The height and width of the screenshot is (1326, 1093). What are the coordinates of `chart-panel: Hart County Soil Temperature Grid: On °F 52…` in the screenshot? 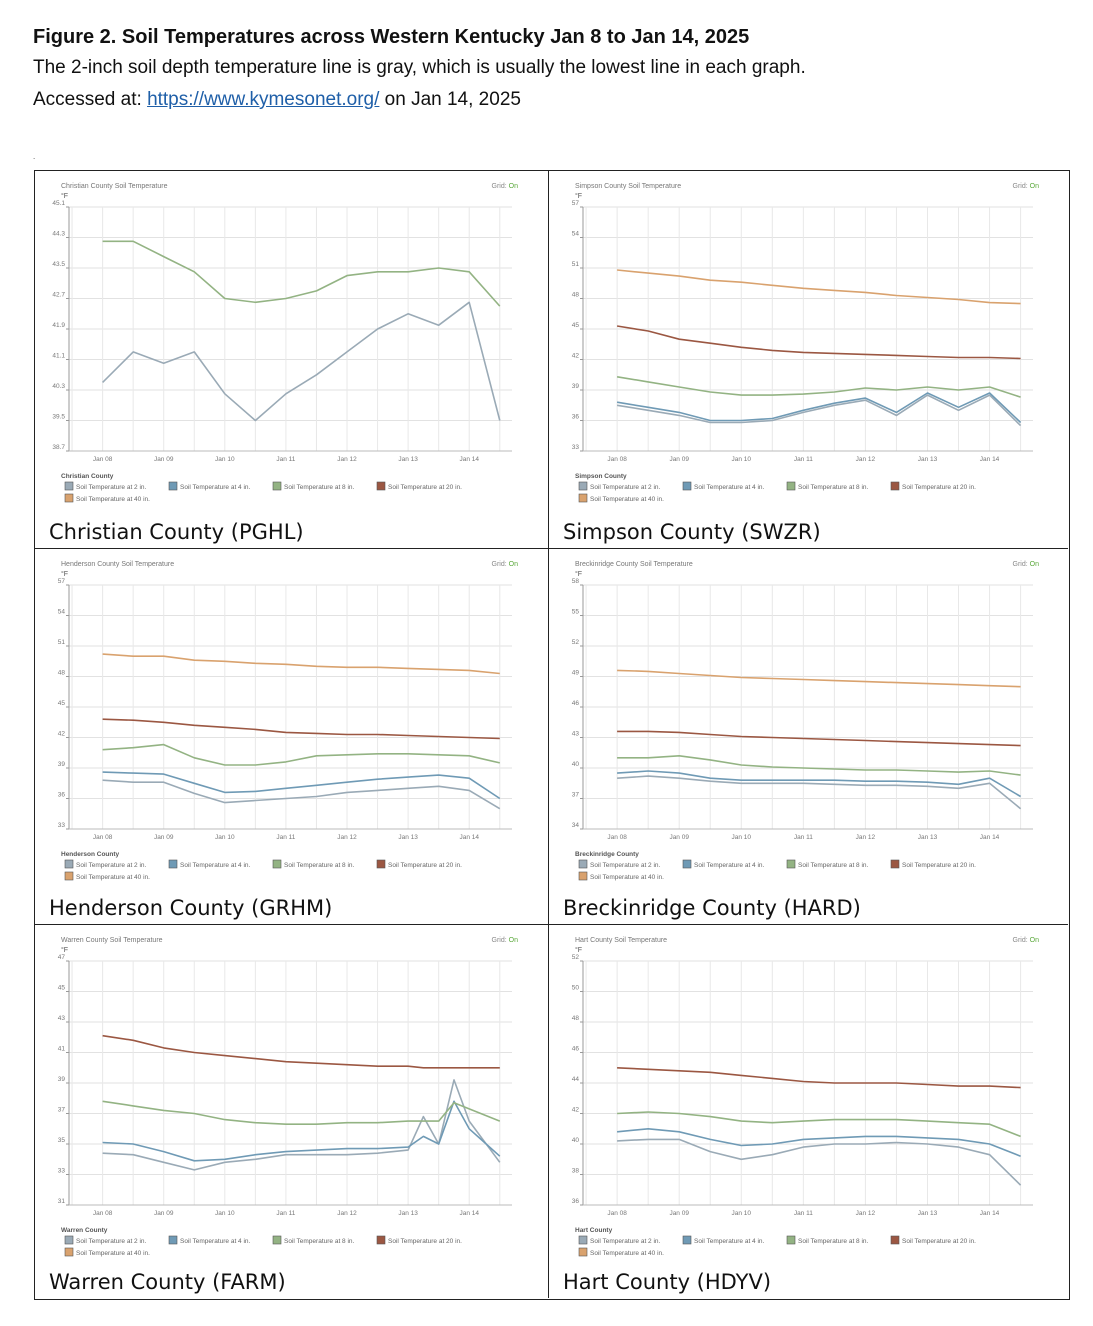 It's located at (808, 1111).